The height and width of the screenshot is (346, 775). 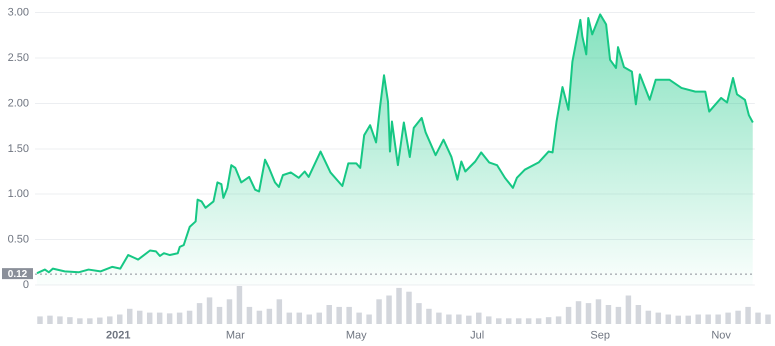 What do you see at coordinates (18, 103) in the screenshot?
I see `y-tick-label: 2.00` at bounding box center [18, 103].